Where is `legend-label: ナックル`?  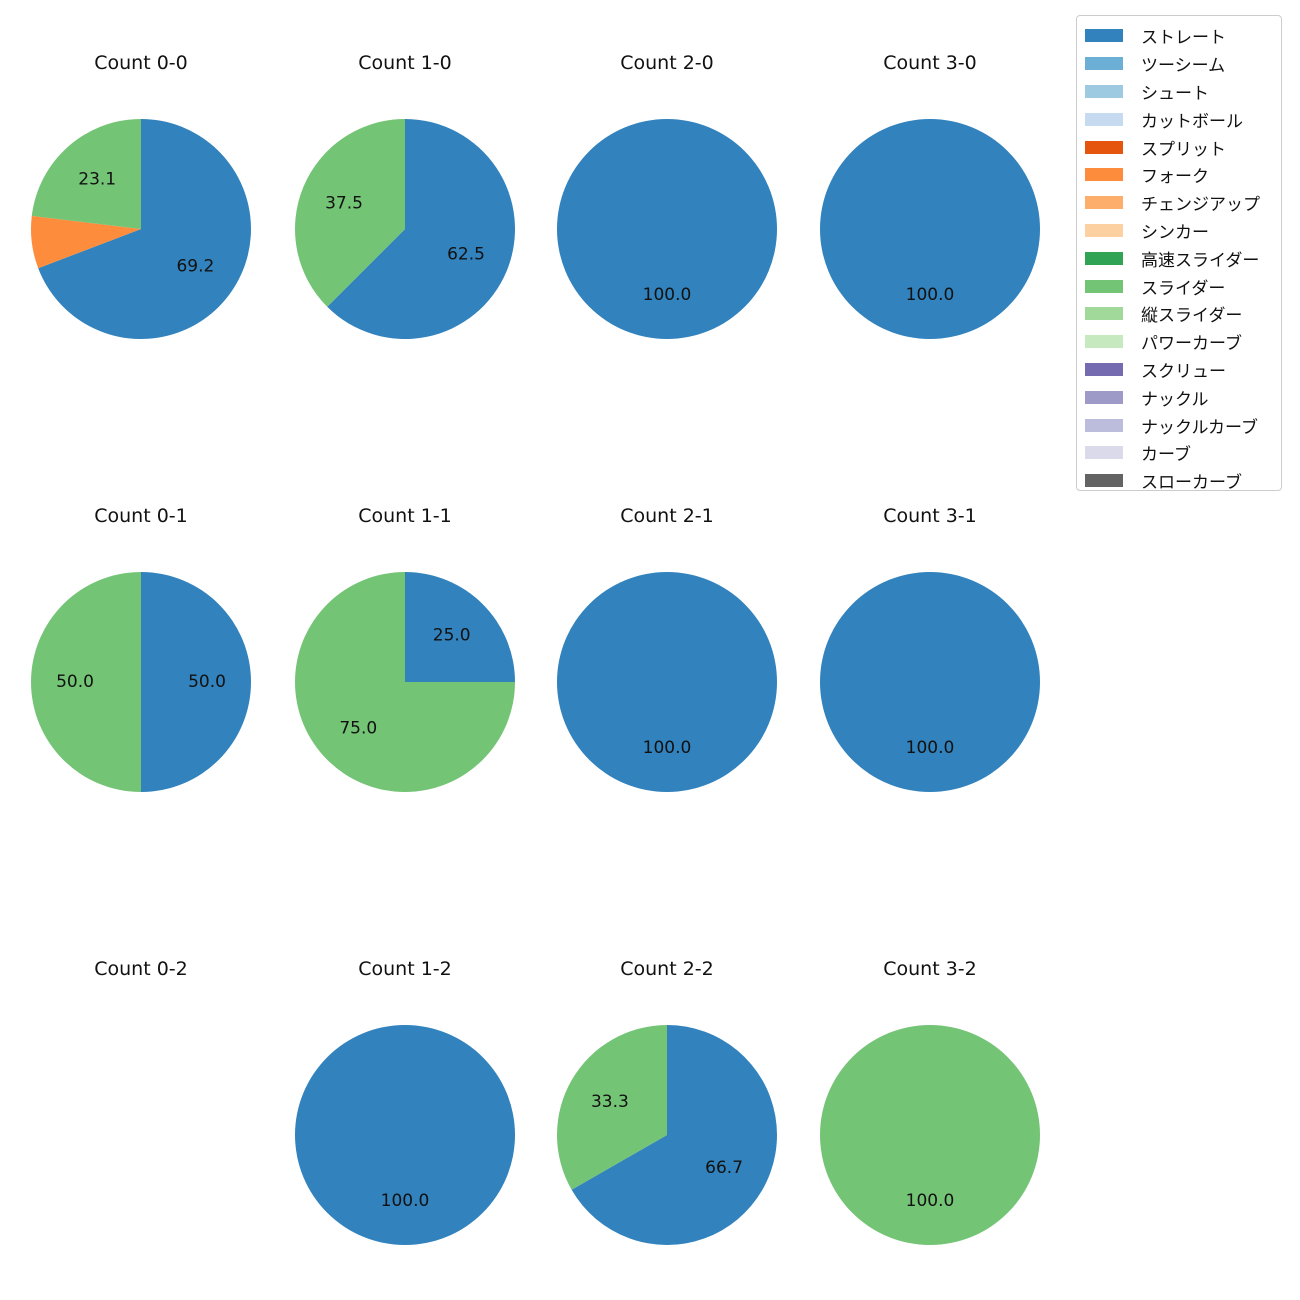 legend-label: ナックル is located at coordinates (1175, 399).